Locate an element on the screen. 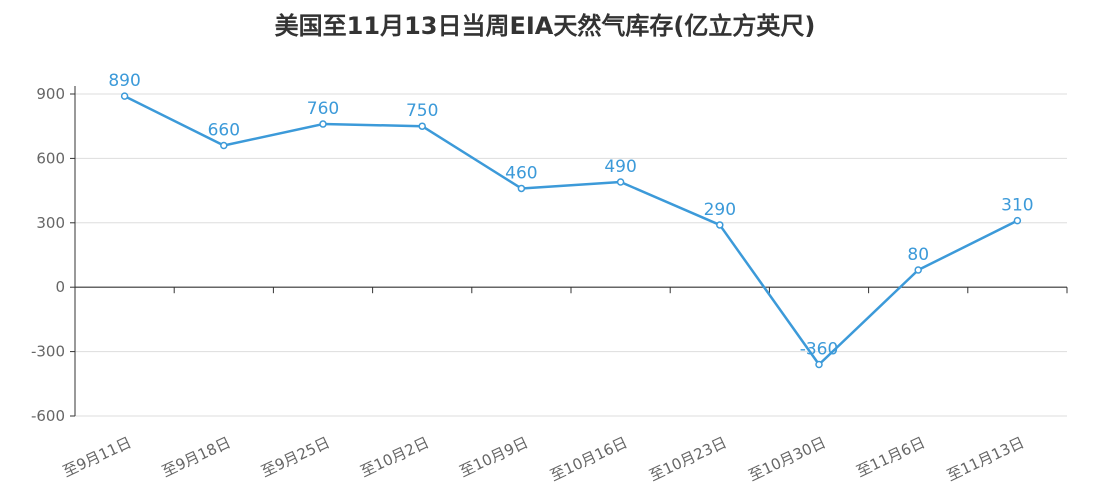  data-label: 460 is located at coordinates (521, 173).